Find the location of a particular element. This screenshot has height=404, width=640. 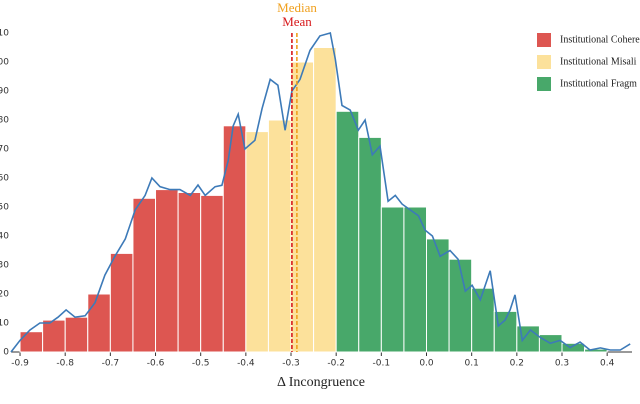

legend-label: Institutional Cohere is located at coordinates (600, 39).